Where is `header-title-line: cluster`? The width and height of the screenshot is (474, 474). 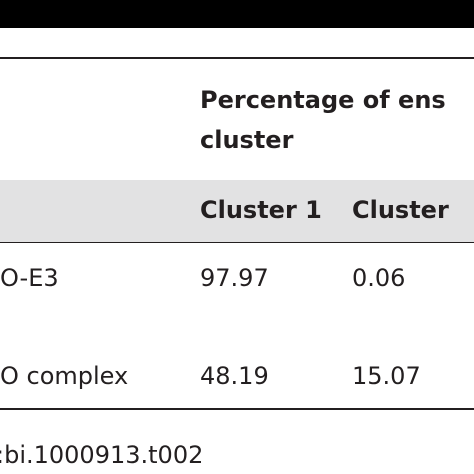
header-title-line: cluster is located at coordinates (247, 140).